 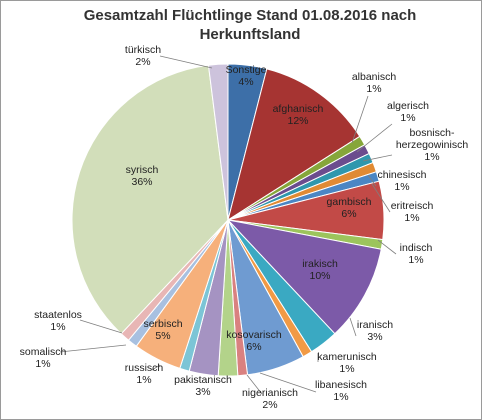 I want to click on slice-label-syrisch: syrisch 36%, so click(x=142, y=176).